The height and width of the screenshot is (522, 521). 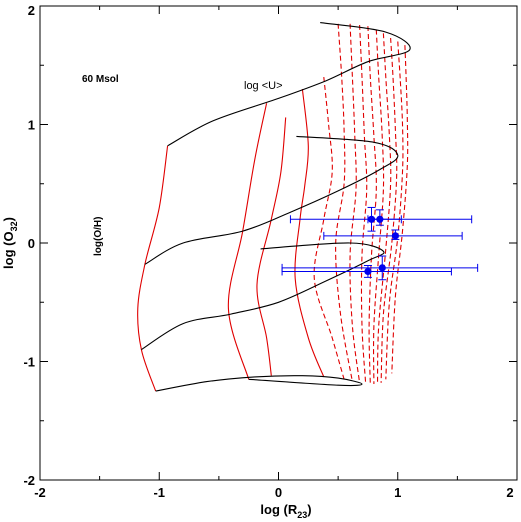 What do you see at coordinates (8, 219) in the screenshot?
I see `y-axis-label-close: )` at bounding box center [8, 219].